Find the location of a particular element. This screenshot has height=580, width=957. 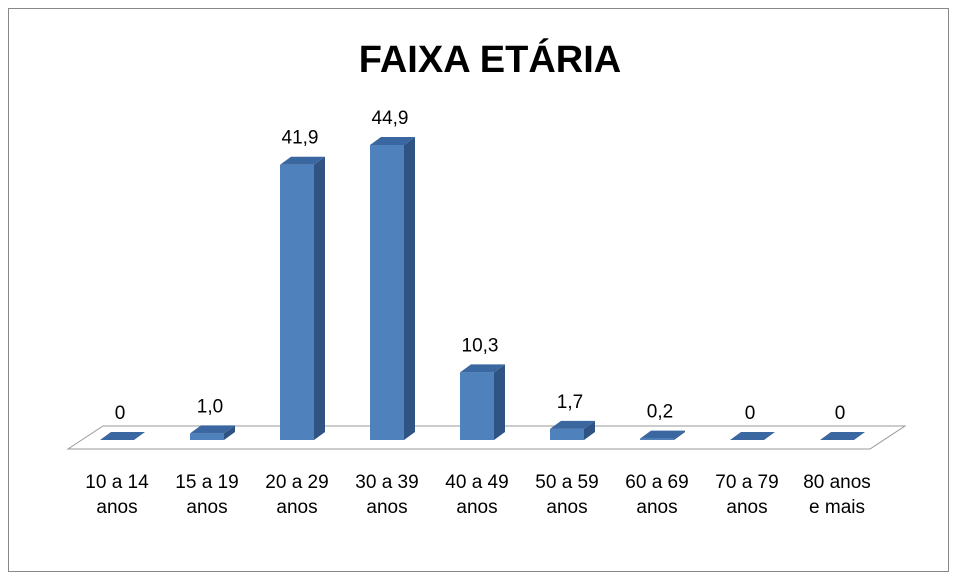

x-tick-label: 70 a 79 anos is located at coordinates (747, 495).